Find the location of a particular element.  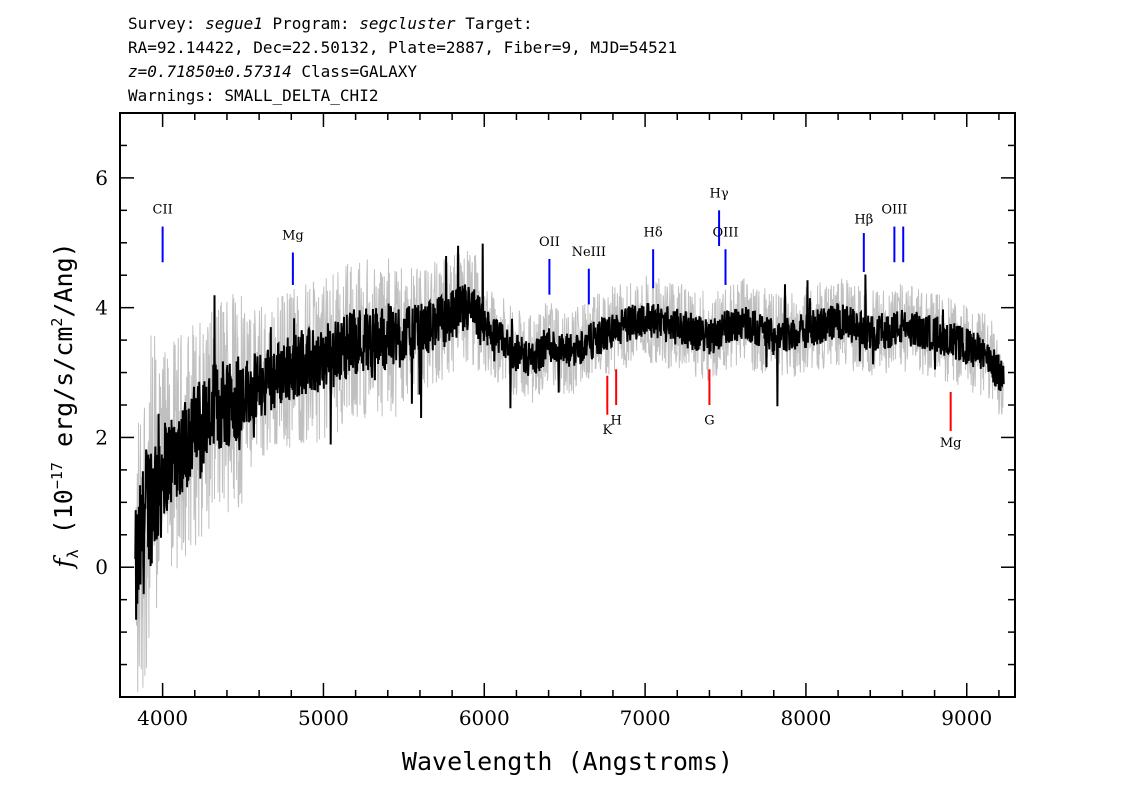

survey-value: segue1 is located at coordinates (234, 23).